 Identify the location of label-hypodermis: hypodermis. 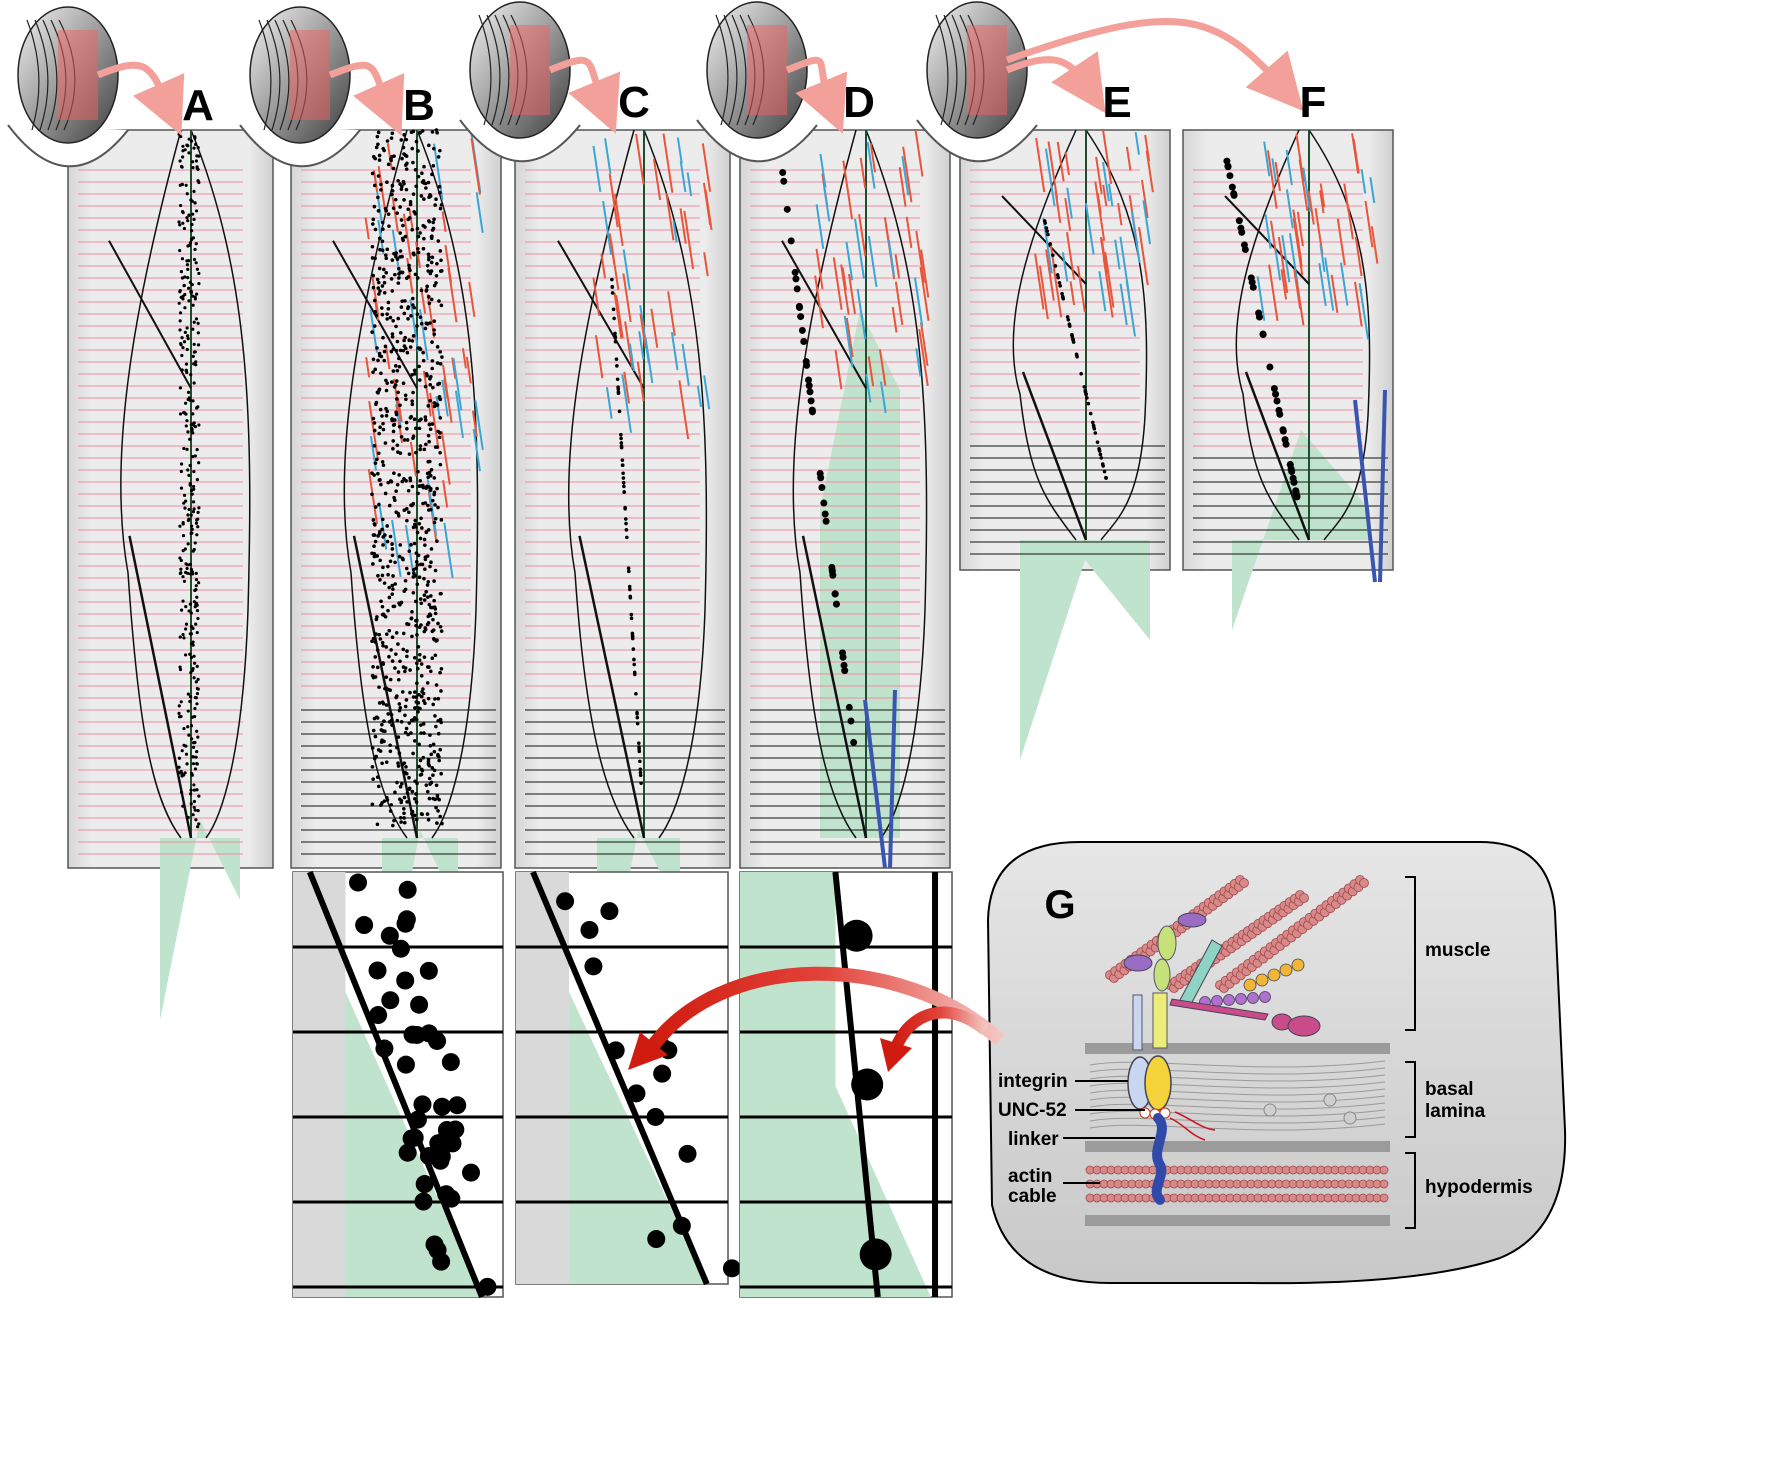
(1479, 1187).